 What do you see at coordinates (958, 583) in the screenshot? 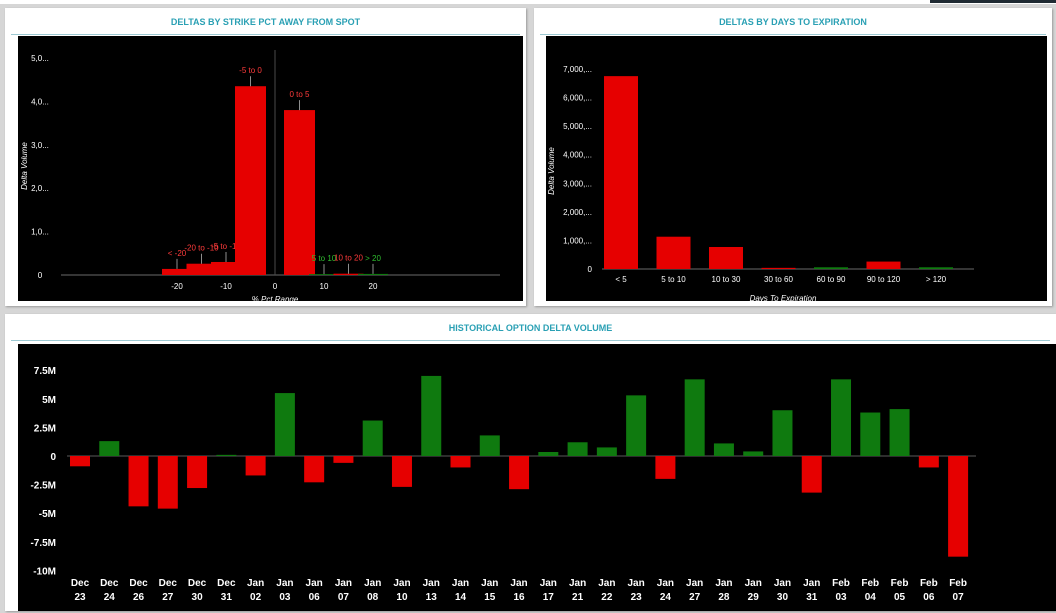
I see `x-tick-month: Feb` at bounding box center [958, 583].